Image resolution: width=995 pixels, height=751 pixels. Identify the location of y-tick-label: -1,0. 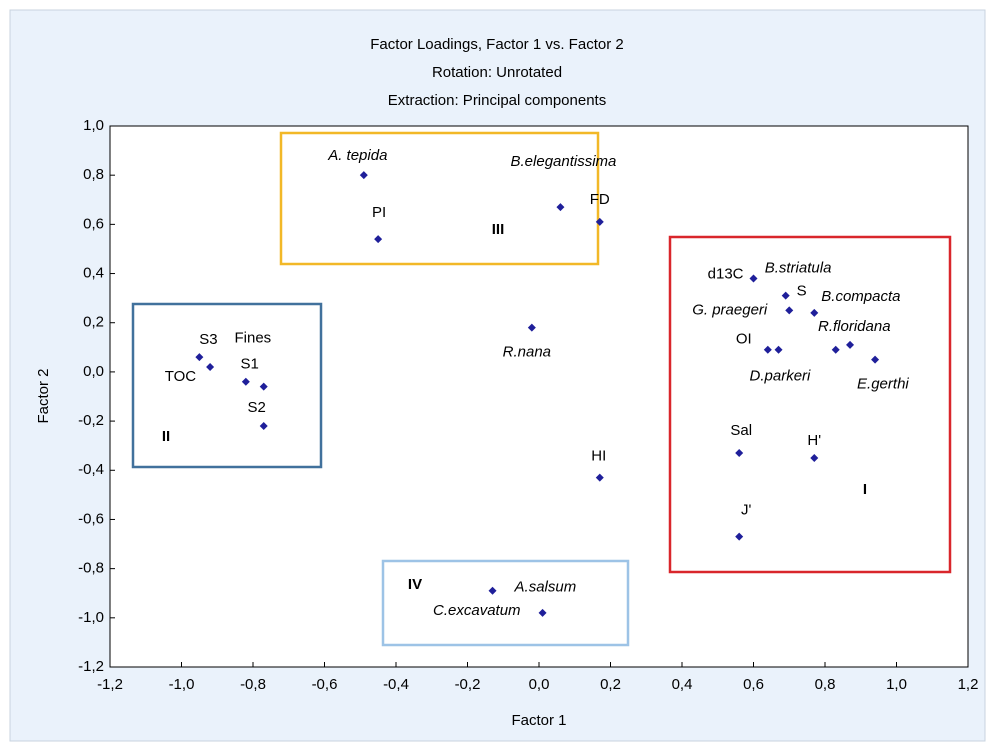
(91, 617).